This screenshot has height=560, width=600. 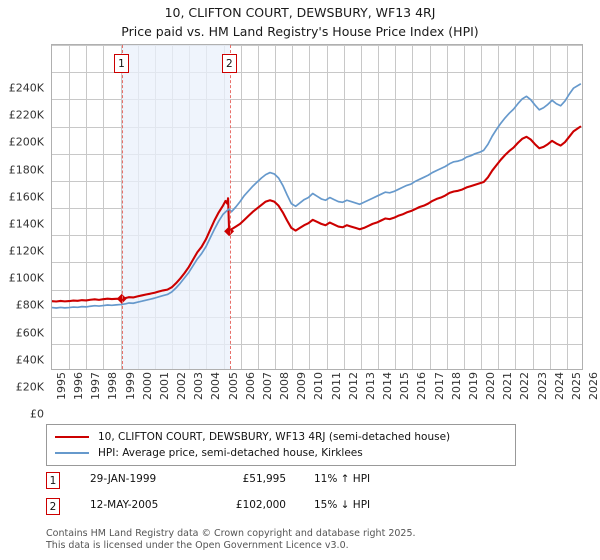 I want to click on x-axis-tick-label: 2008, so click(x=285, y=386).